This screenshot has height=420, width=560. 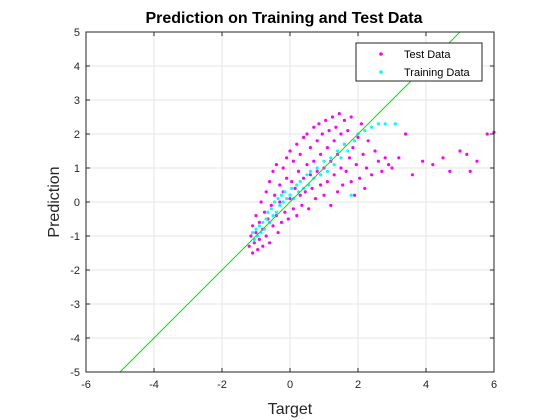 What do you see at coordinates (381, 54) in the screenshot?
I see `legend-marker-test` at bounding box center [381, 54].